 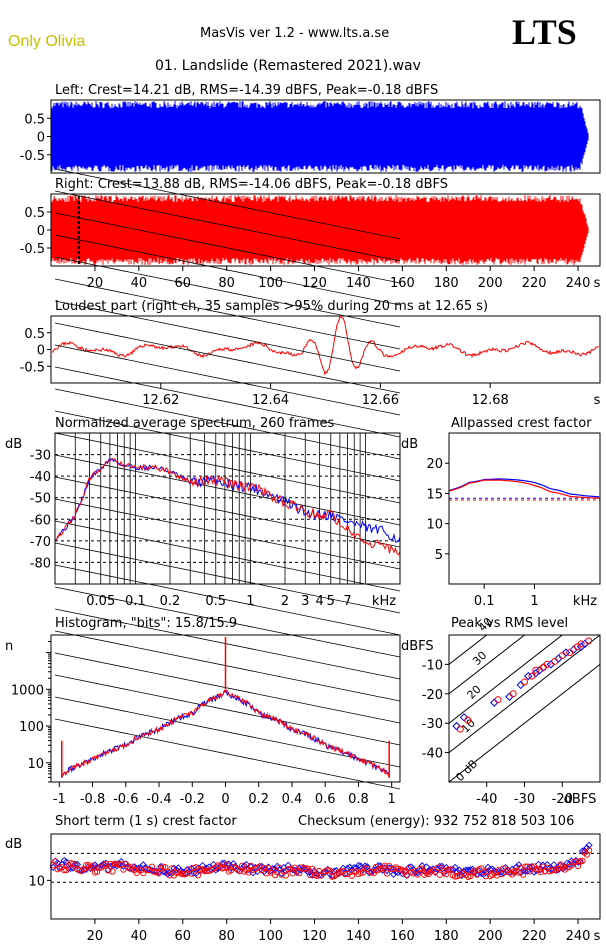 I want to click on spectrum-xtick-label: 0.2, so click(x=170, y=601).